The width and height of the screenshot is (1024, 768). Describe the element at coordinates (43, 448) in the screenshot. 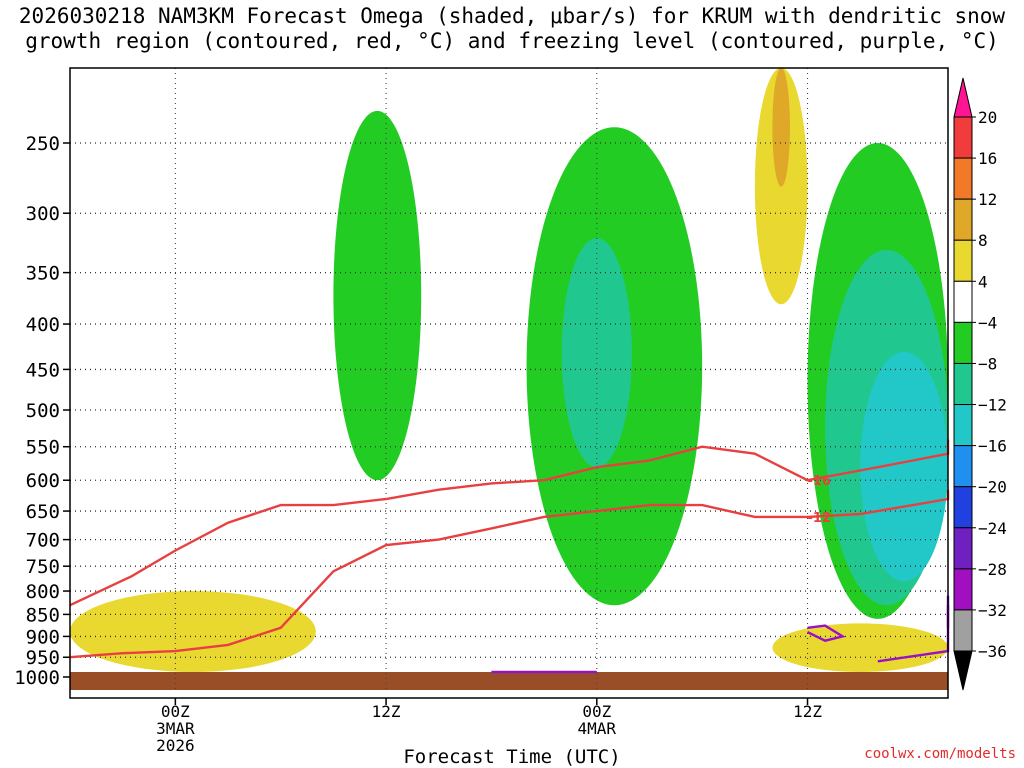

I see `ytick-label-550: 550` at that location.